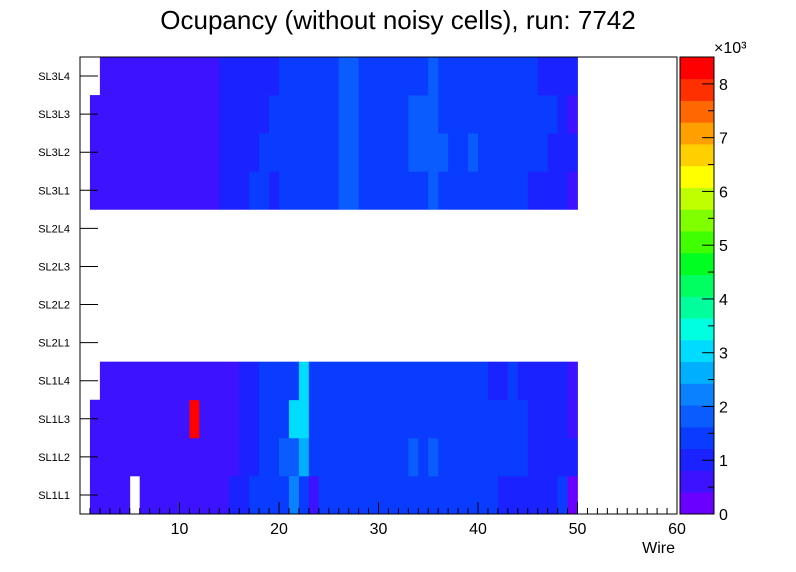 The height and width of the screenshot is (572, 796). What do you see at coordinates (478, 529) in the screenshot?
I see `x-tick-label-40: 40` at bounding box center [478, 529].